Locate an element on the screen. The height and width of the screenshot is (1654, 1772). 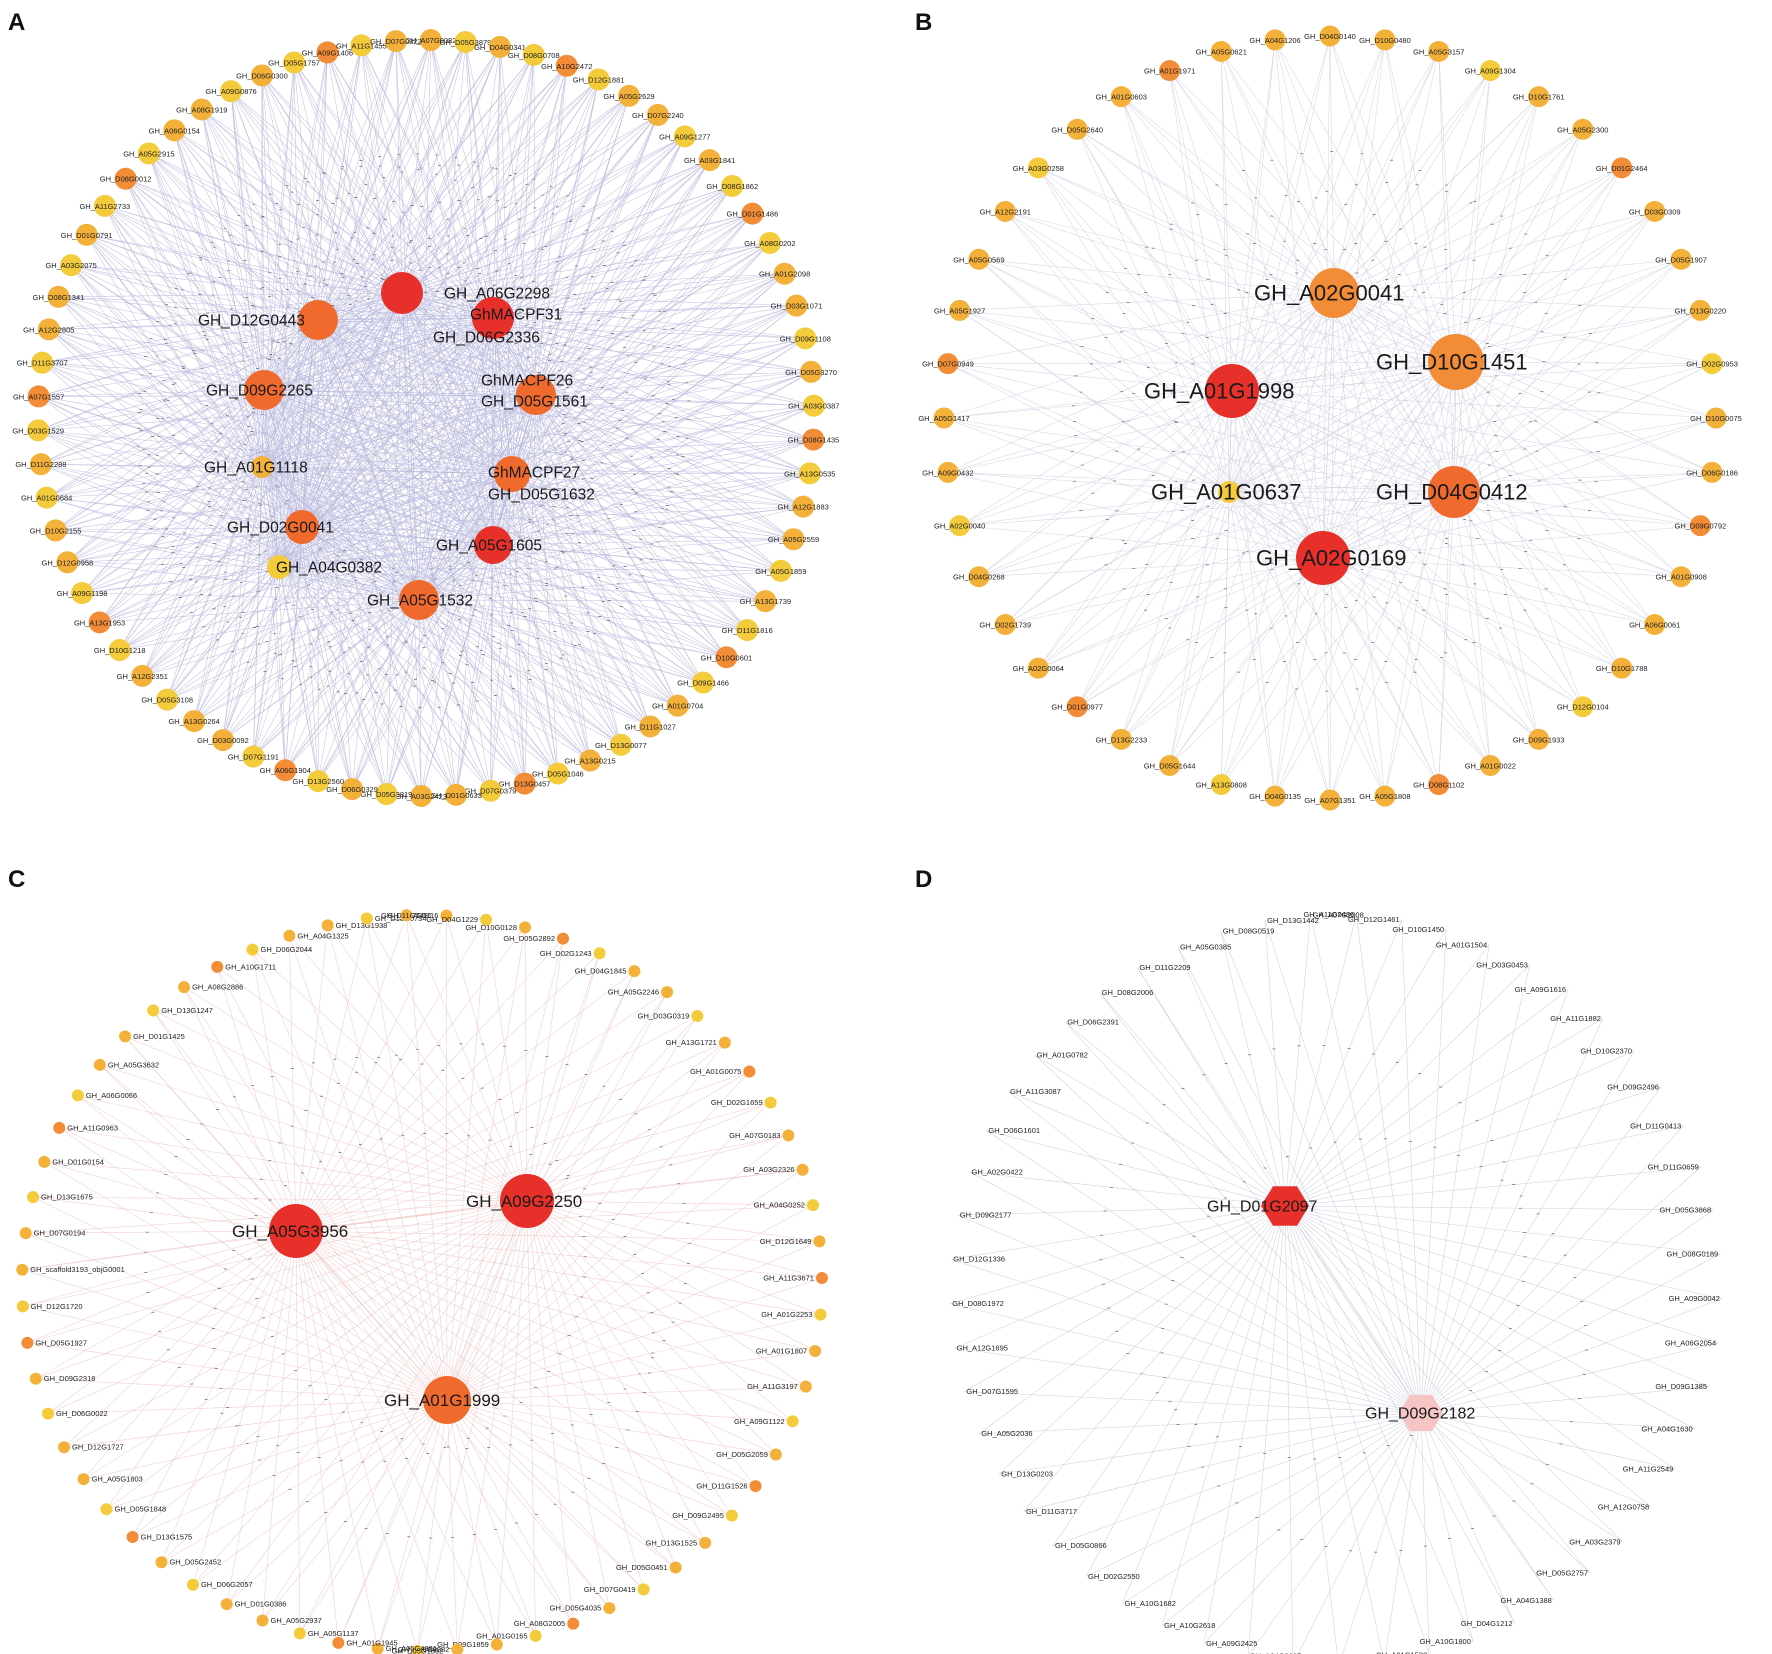
ring-node-label: GH_A02G0422 is located at coordinates (996, 1172).